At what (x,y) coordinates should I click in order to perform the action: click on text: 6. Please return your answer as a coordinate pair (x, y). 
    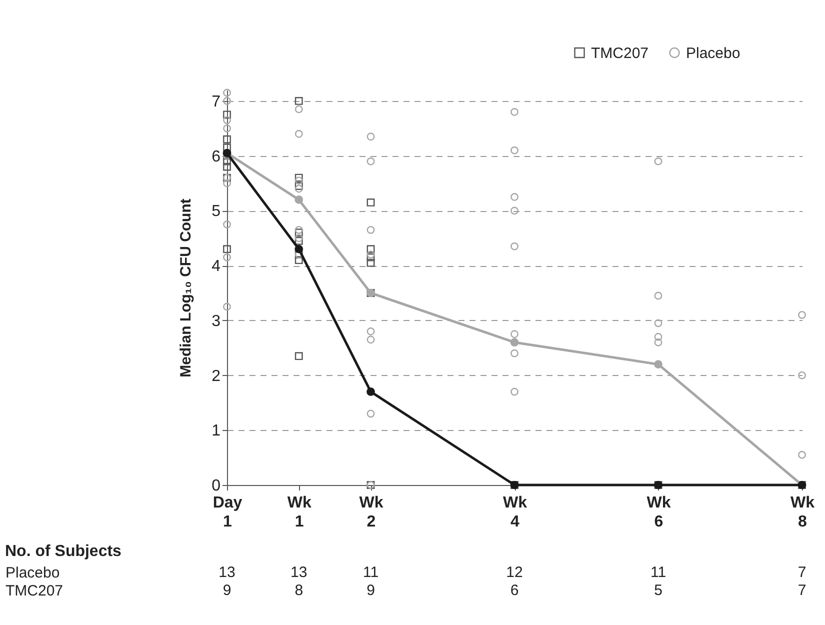
    Looking at the image, I should click on (514, 590).